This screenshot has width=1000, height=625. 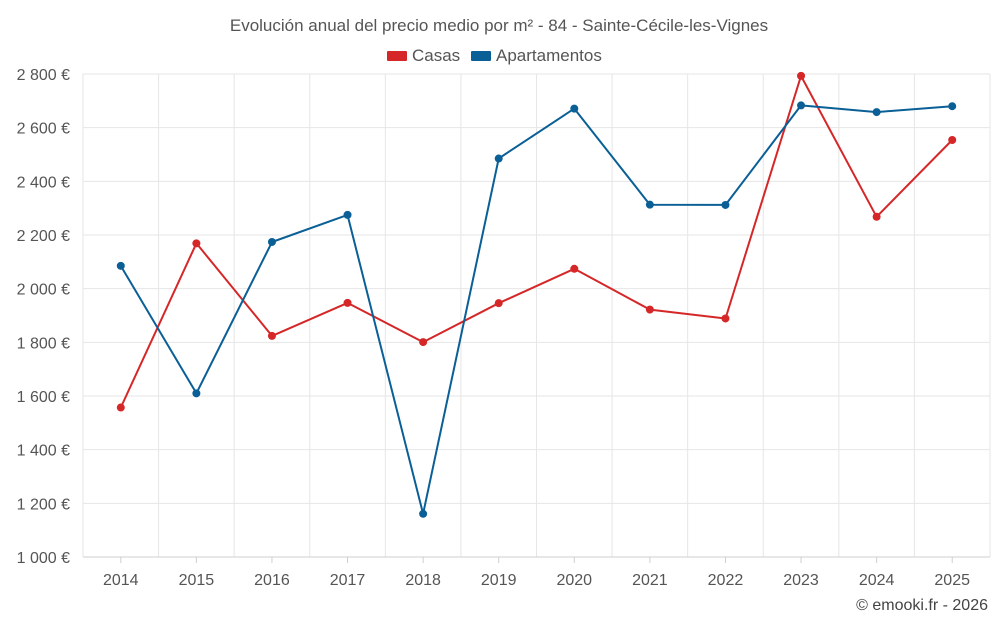 What do you see at coordinates (877, 580) in the screenshot?
I see `x-tick-label: 2024` at bounding box center [877, 580].